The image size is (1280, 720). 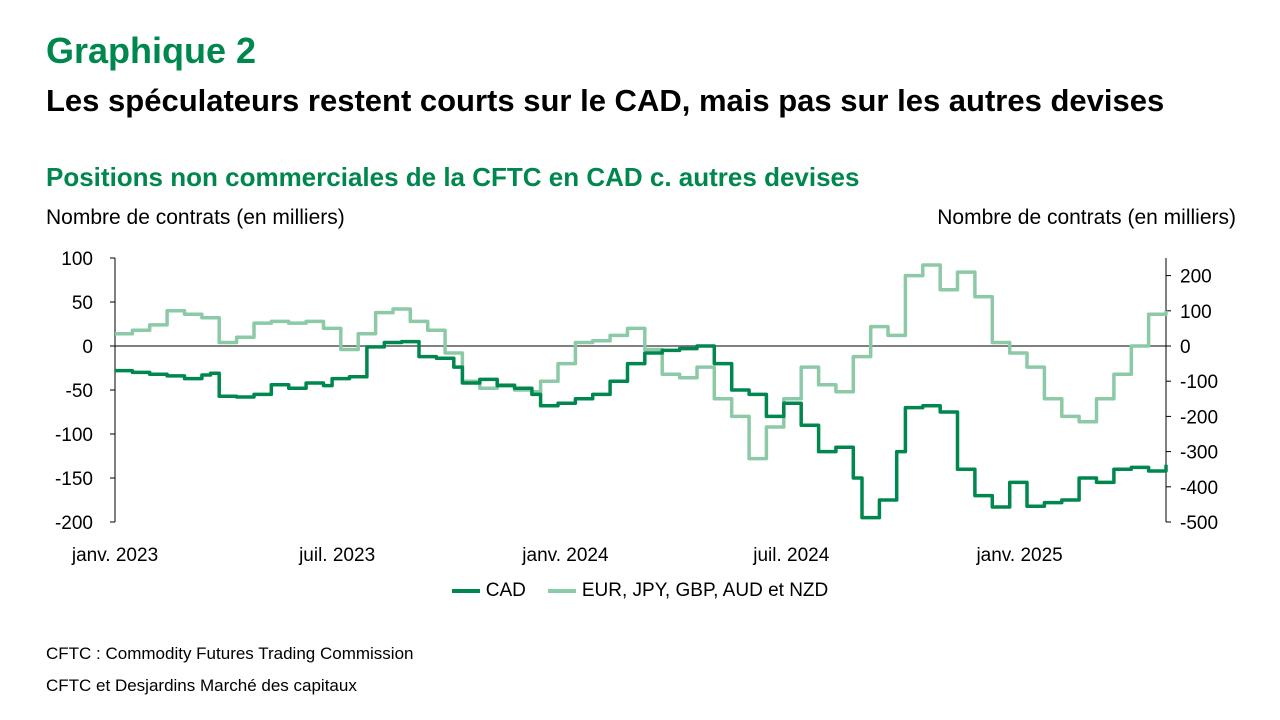 I want to click on x-tick-label: juil. 2024, so click(x=790, y=555).